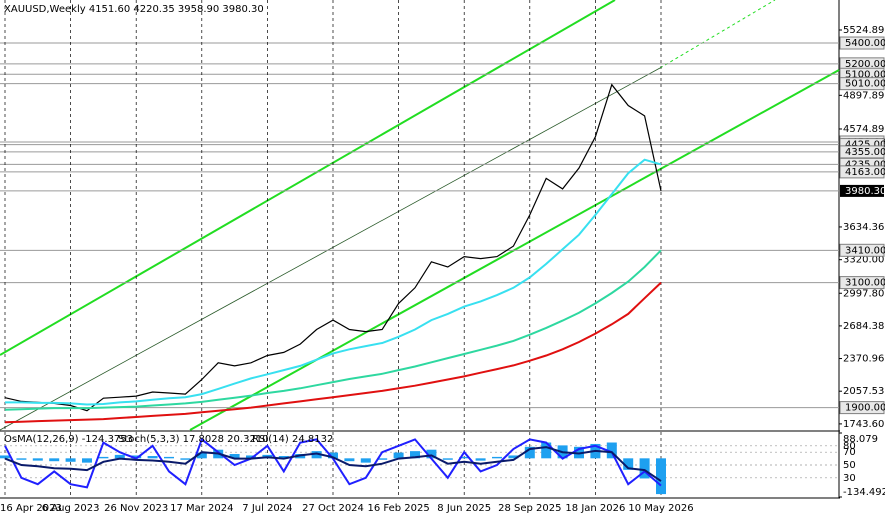 The image size is (885, 517). What do you see at coordinates (849, 452) in the screenshot?
I see `y2-tick-label: 70` at bounding box center [849, 452].